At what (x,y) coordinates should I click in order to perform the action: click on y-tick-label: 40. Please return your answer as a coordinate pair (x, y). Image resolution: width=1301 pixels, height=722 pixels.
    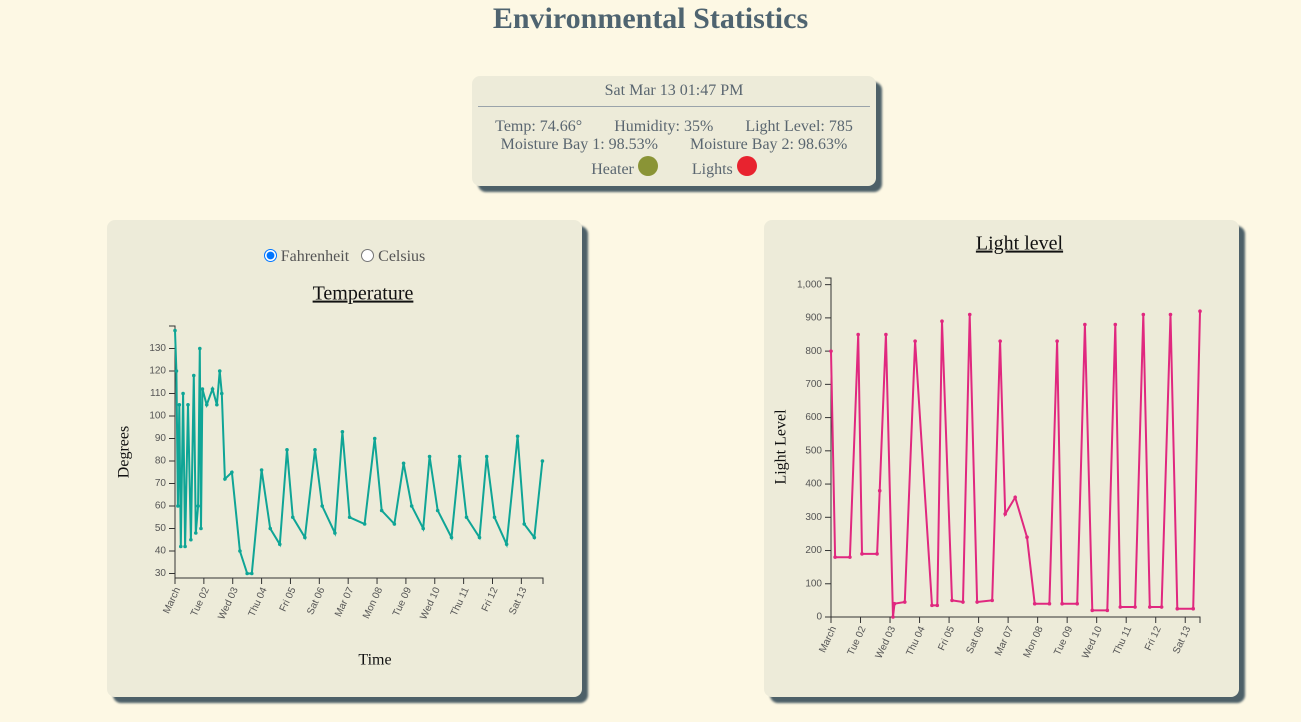
    Looking at the image, I should click on (161, 551).